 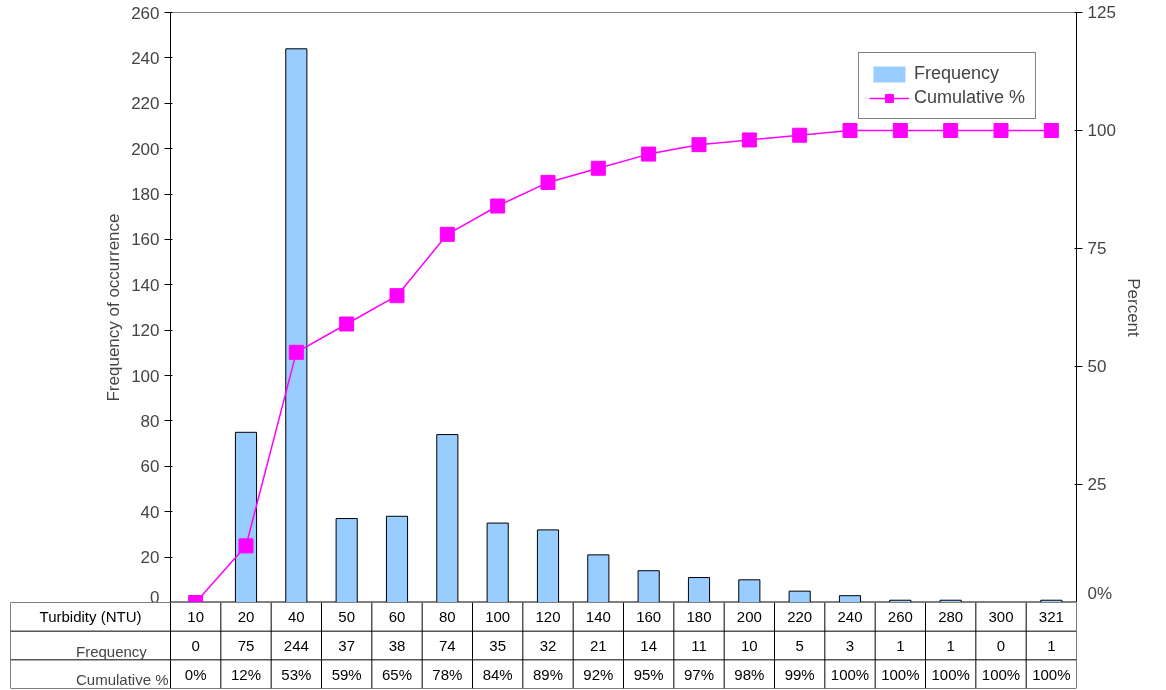 I want to click on x-tick-label: 321, so click(x=1051, y=616).